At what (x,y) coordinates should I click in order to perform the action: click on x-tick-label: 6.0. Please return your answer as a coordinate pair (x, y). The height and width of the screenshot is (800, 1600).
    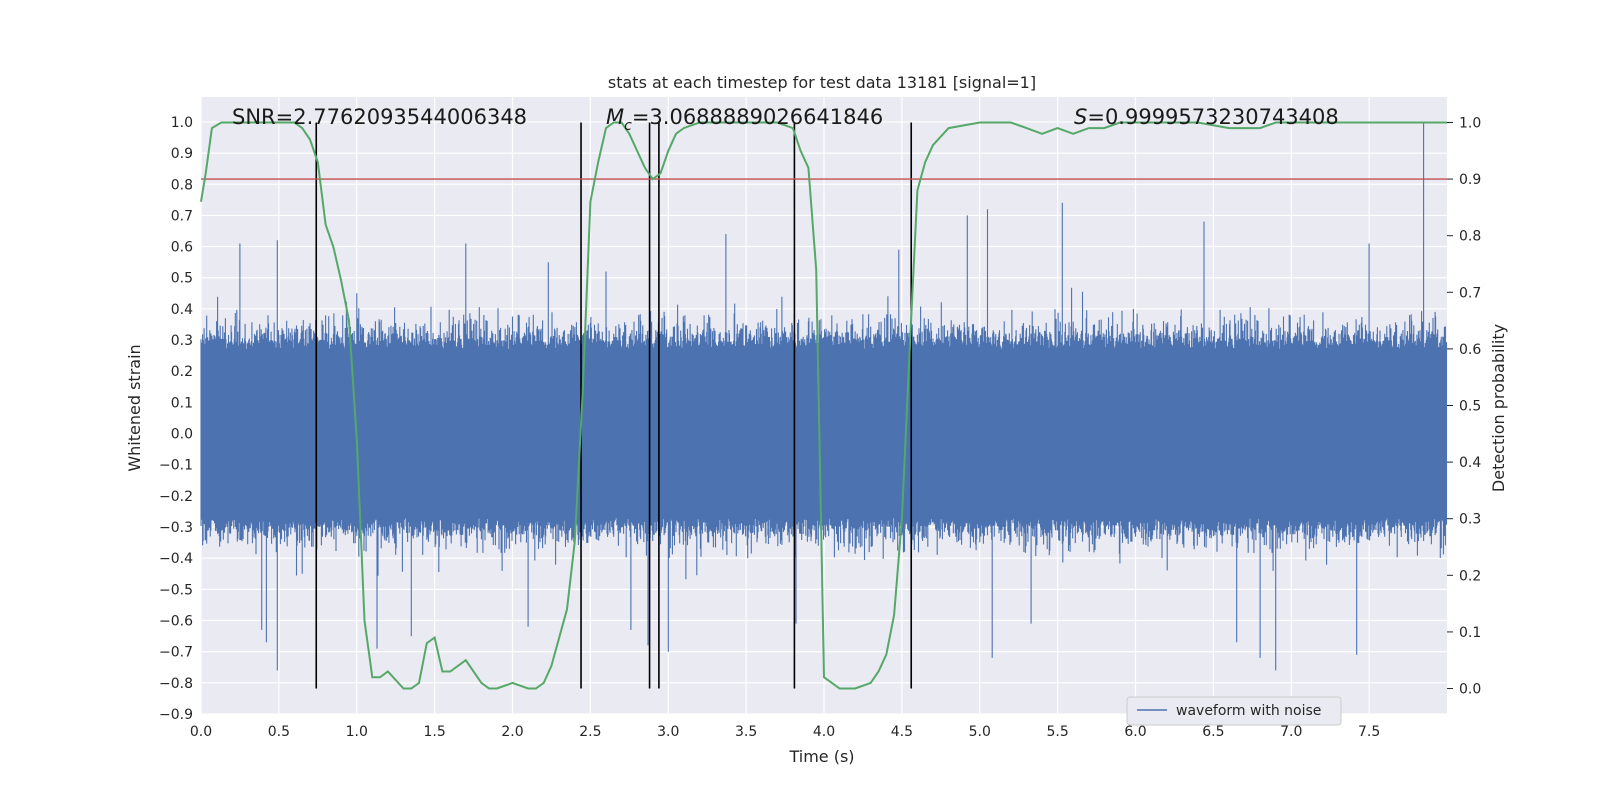
    Looking at the image, I should click on (1135, 732).